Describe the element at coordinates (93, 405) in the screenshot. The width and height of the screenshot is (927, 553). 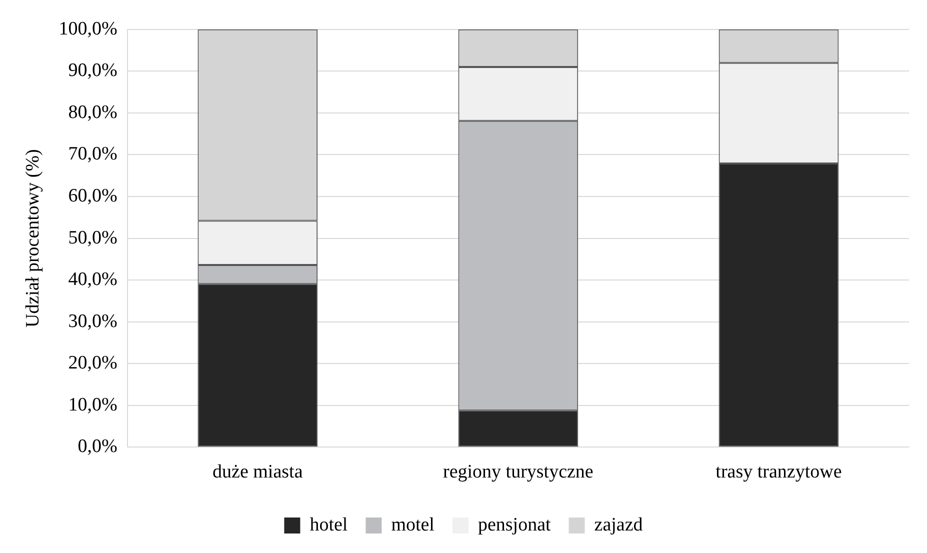
I see `y-tick-label: 10,0%` at that location.